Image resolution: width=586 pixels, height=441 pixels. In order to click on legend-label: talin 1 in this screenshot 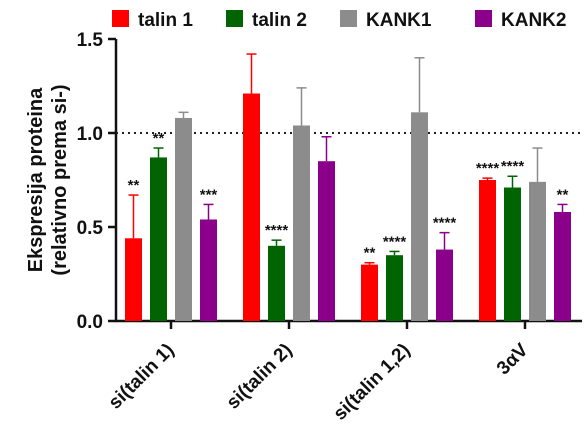, I will do `click(165, 20)`.